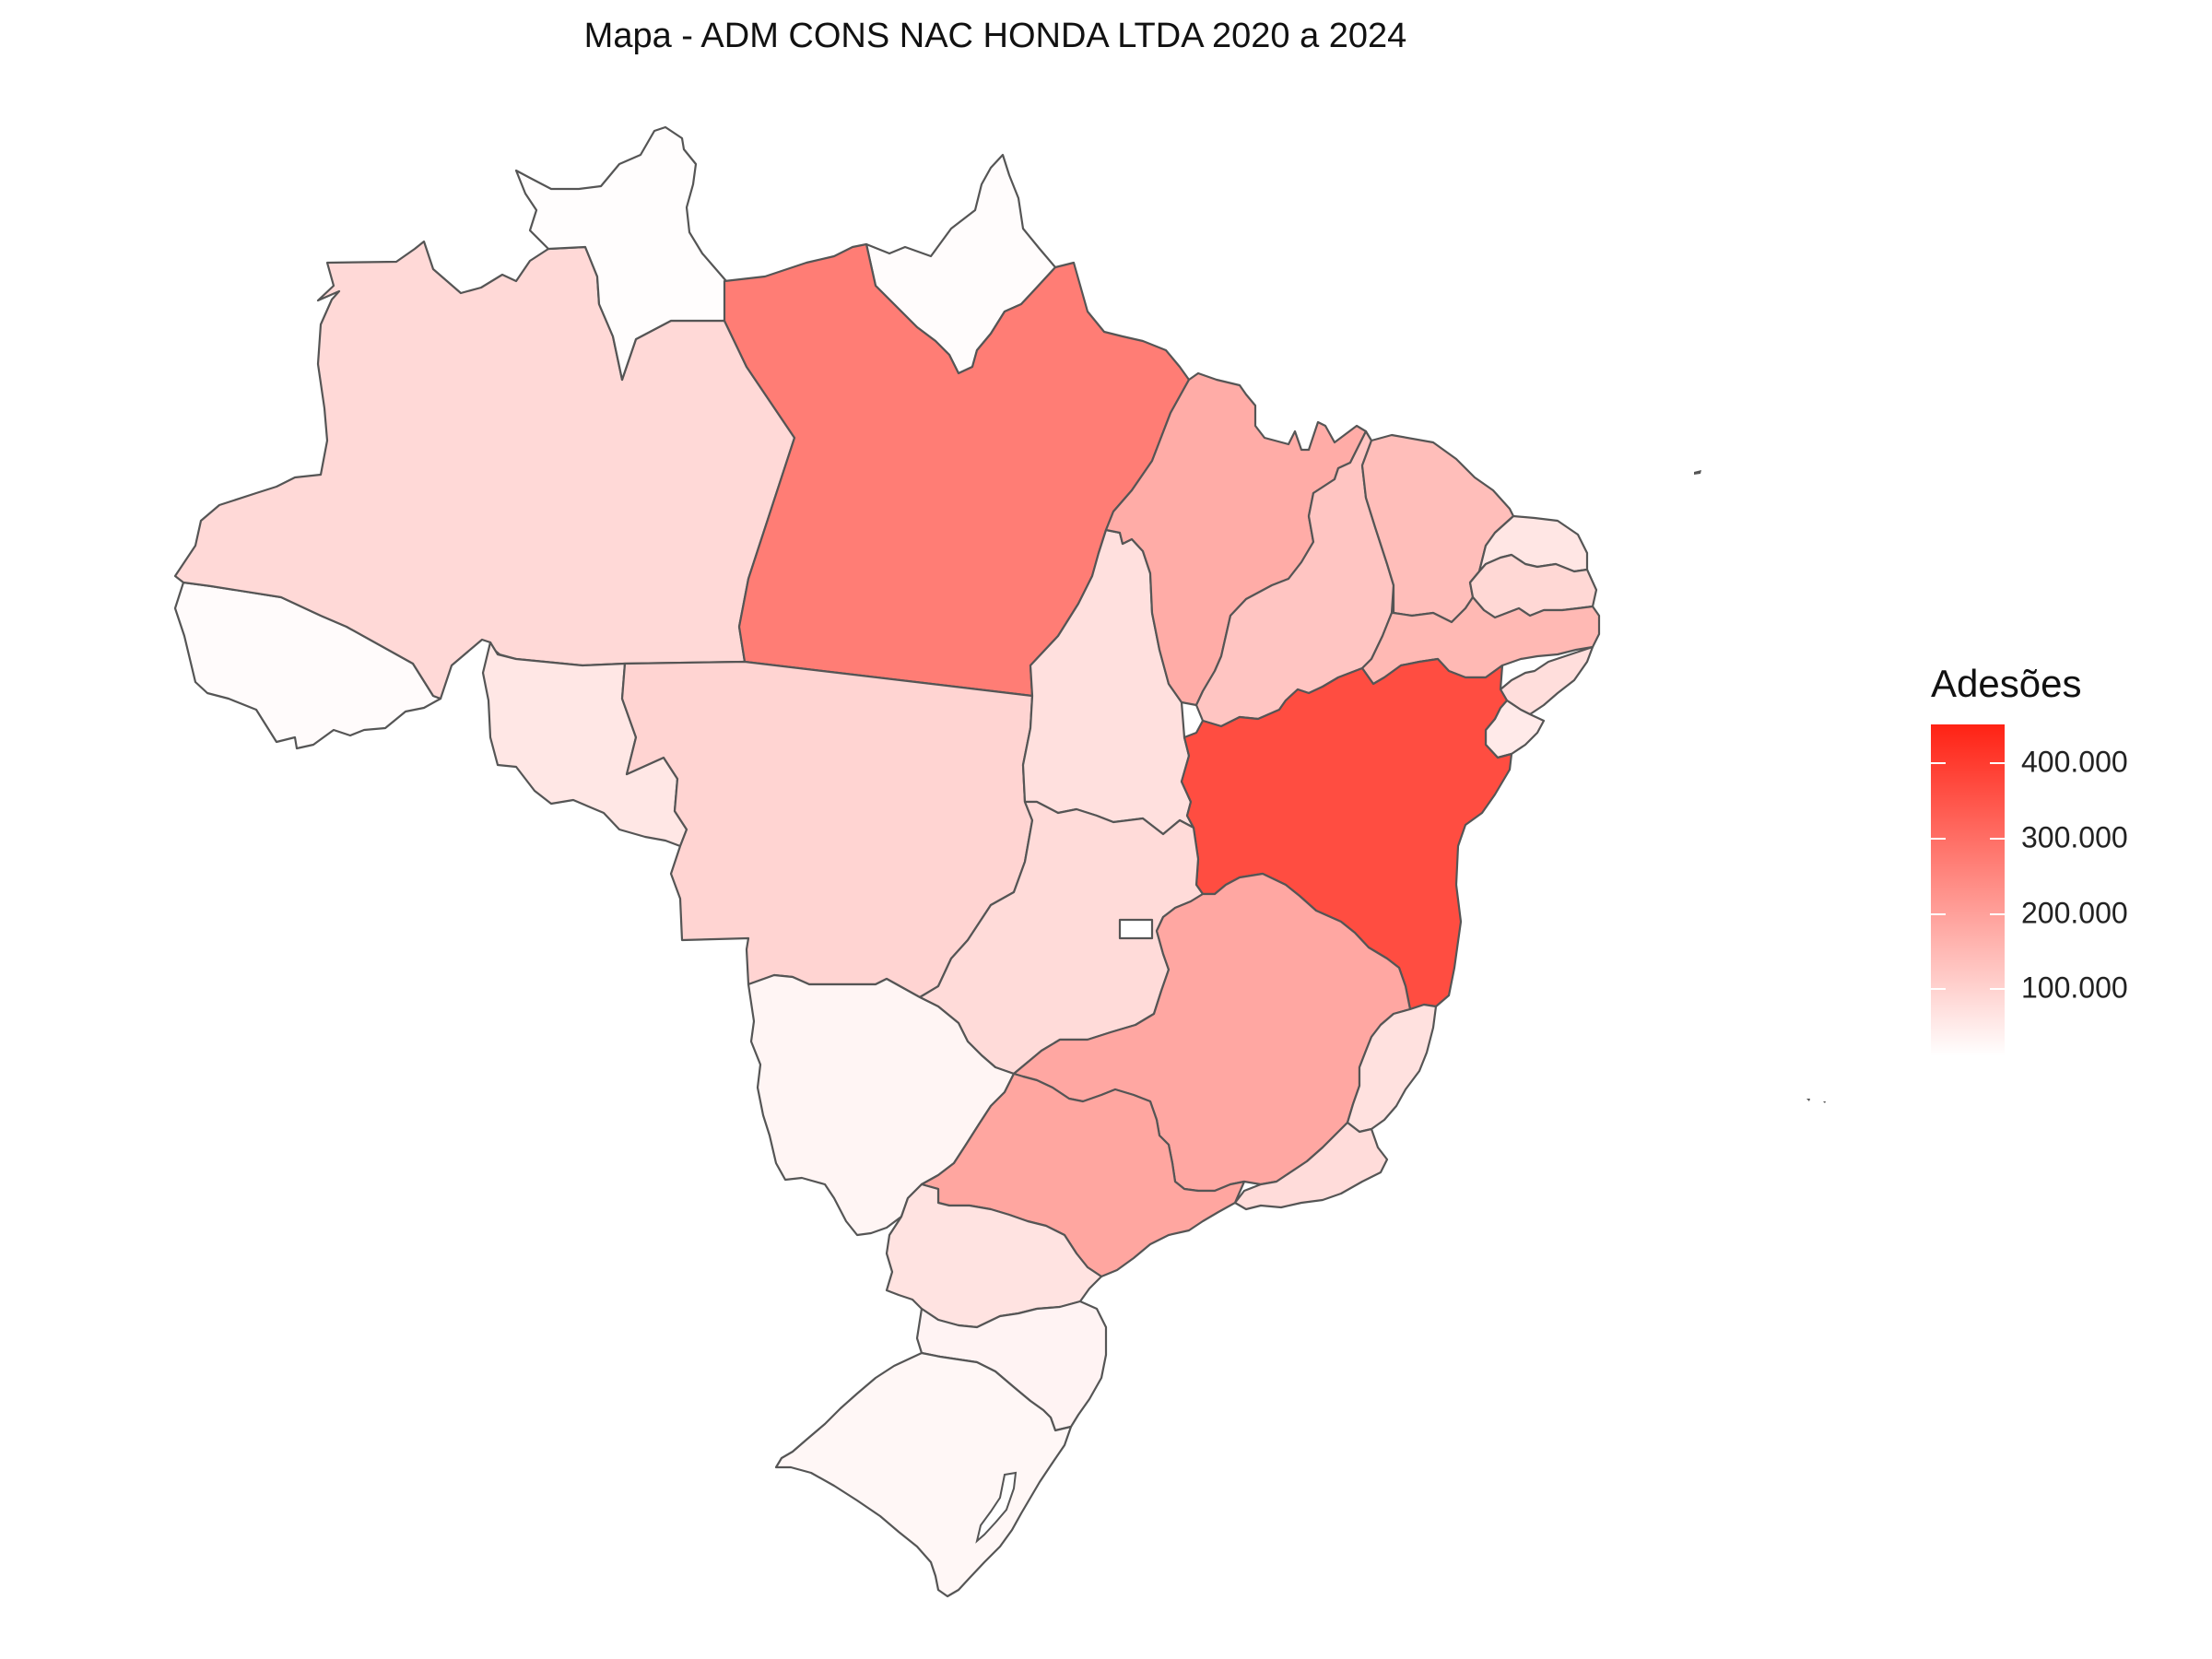 This screenshot has width=2212, height=1659. What do you see at coordinates (1136, 929) in the screenshot?
I see `state-df` at bounding box center [1136, 929].